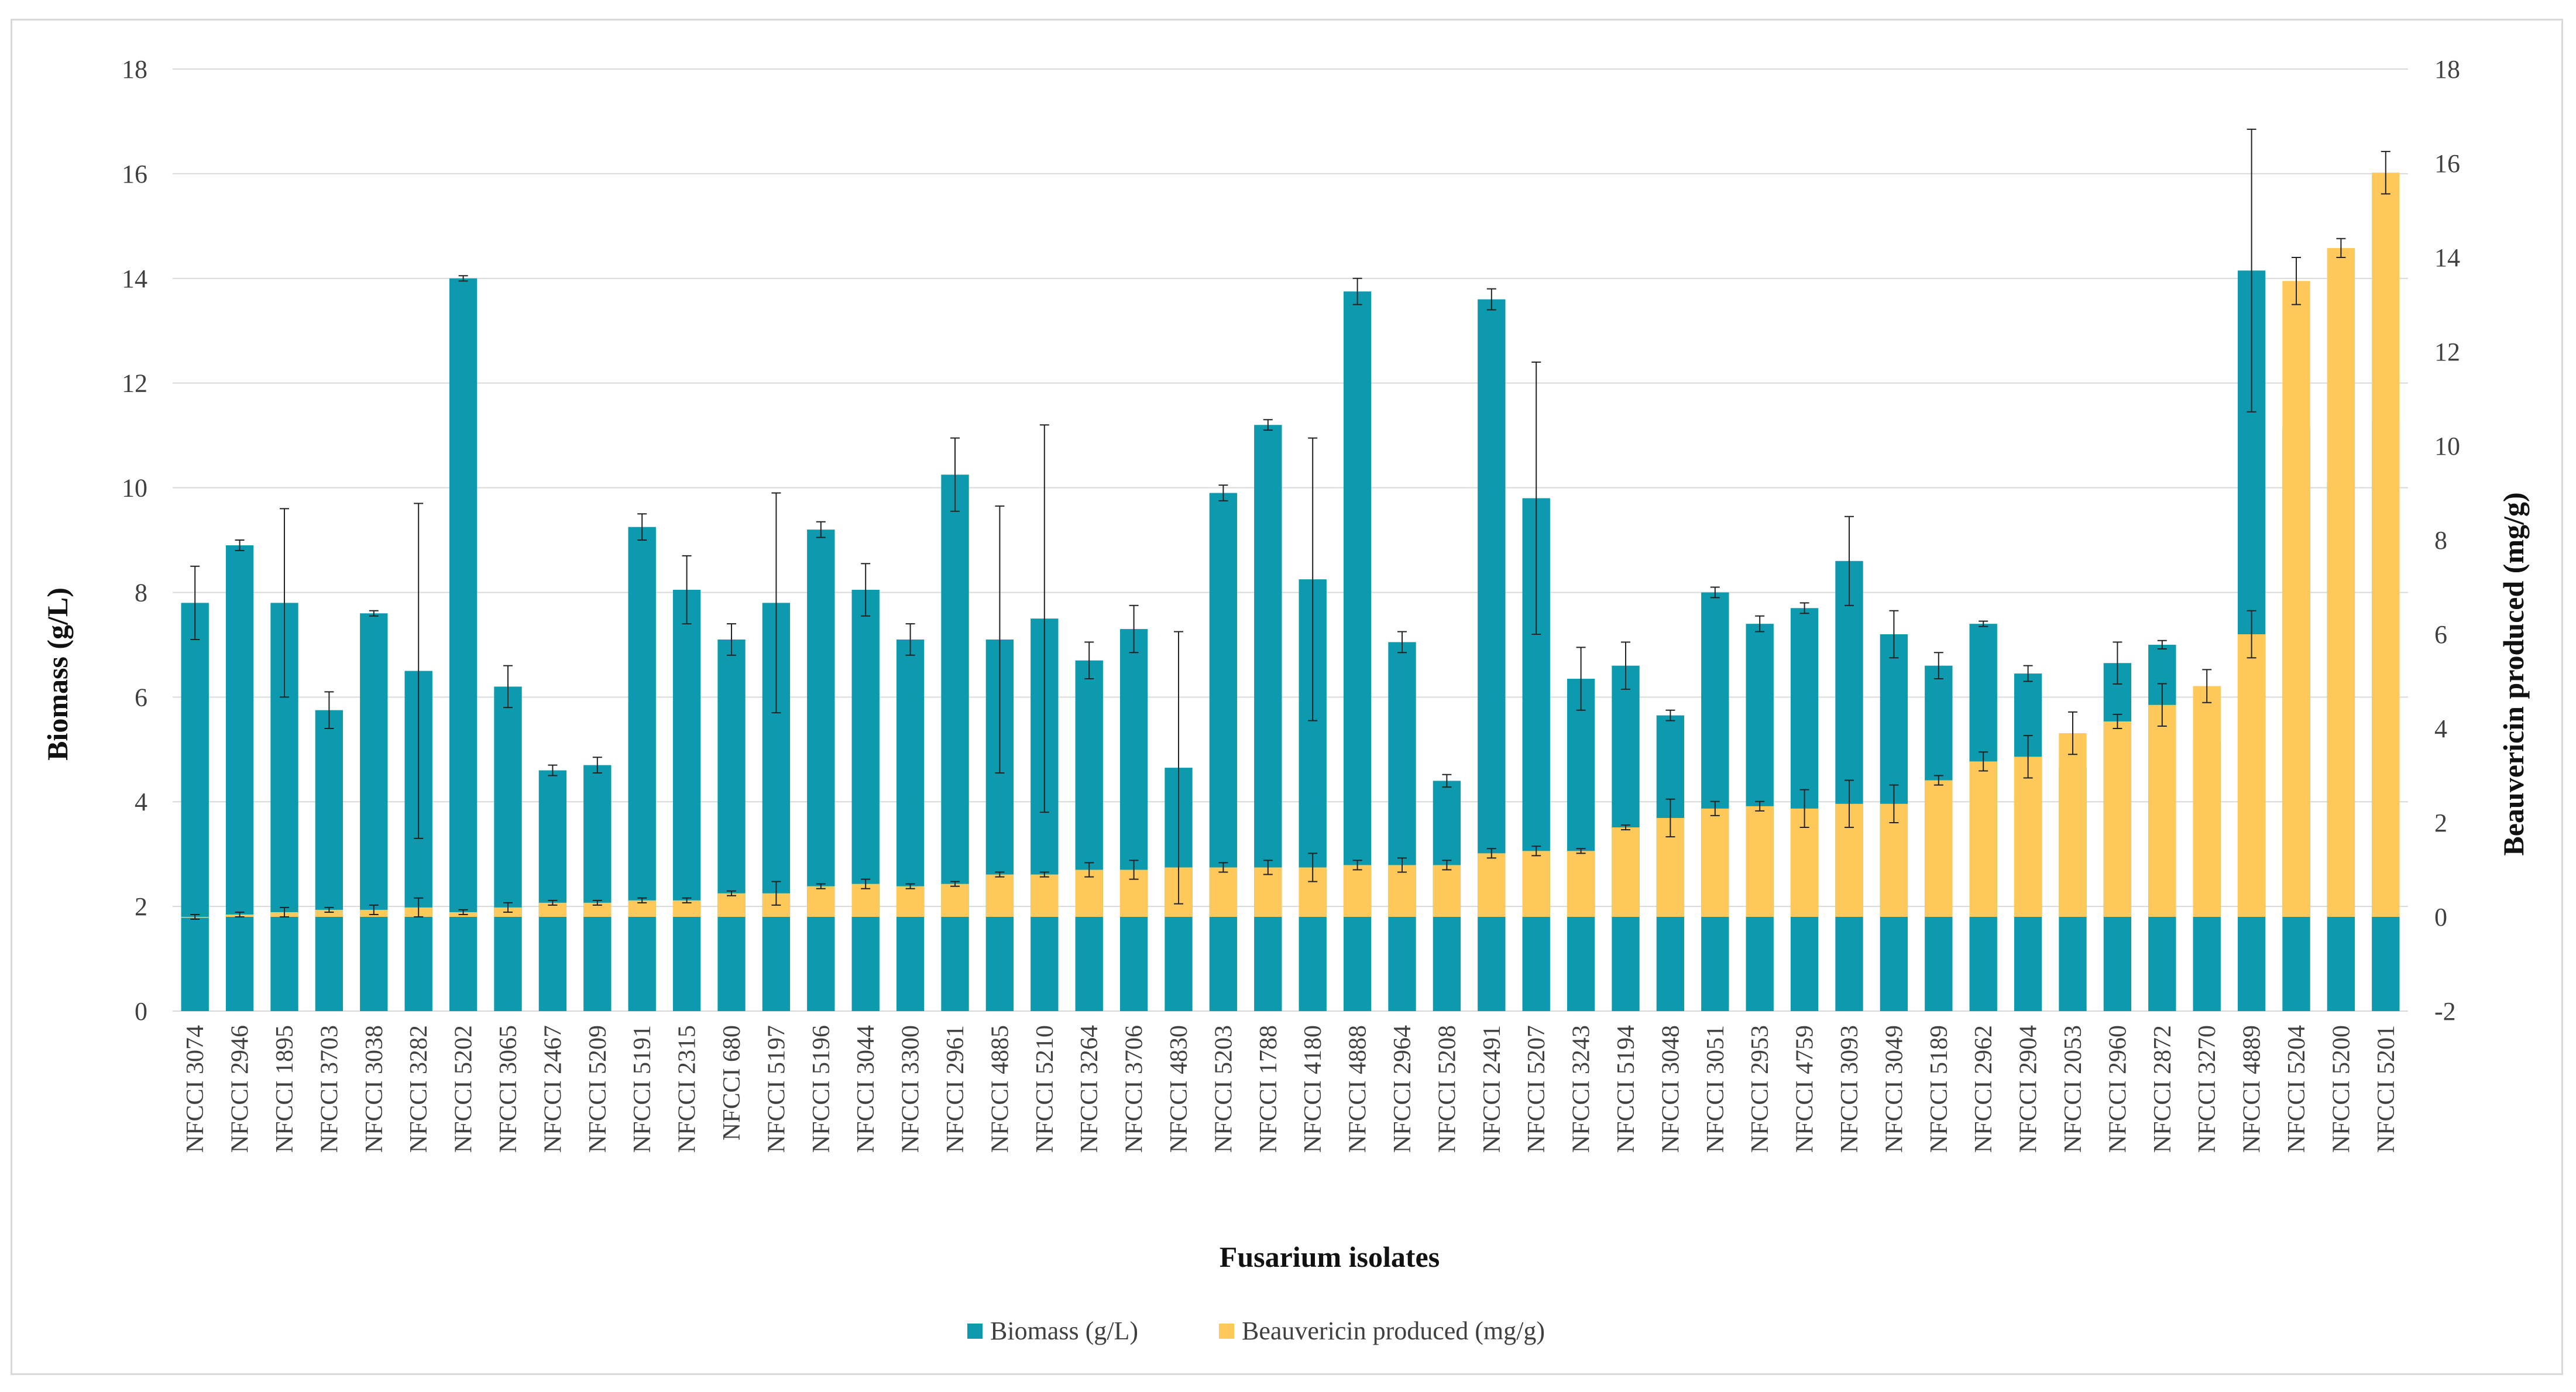 The height and width of the screenshot is (1392, 2576). Describe the element at coordinates (2117, 1089) in the screenshot. I see `category-label: NFCCI 2960` at that location.